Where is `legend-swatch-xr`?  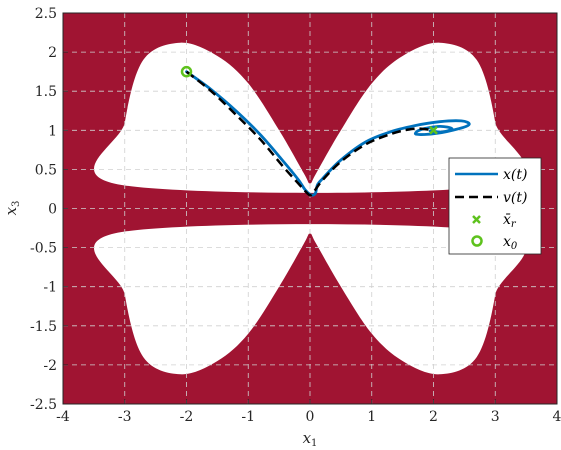 legend-swatch-xr is located at coordinates (476, 219).